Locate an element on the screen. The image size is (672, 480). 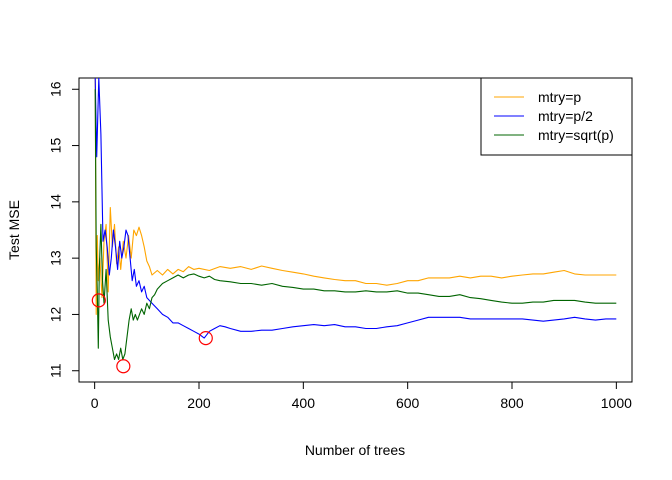
x-axis: 0 200 400 600 800 1000 is located at coordinates (361, 396).